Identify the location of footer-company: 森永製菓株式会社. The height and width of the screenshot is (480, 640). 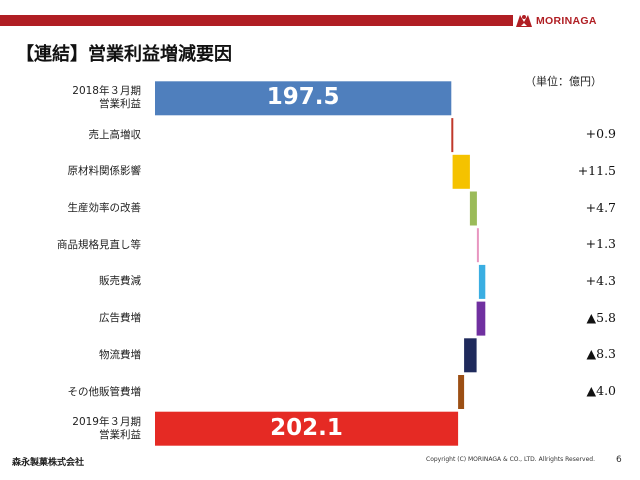
(48, 463).